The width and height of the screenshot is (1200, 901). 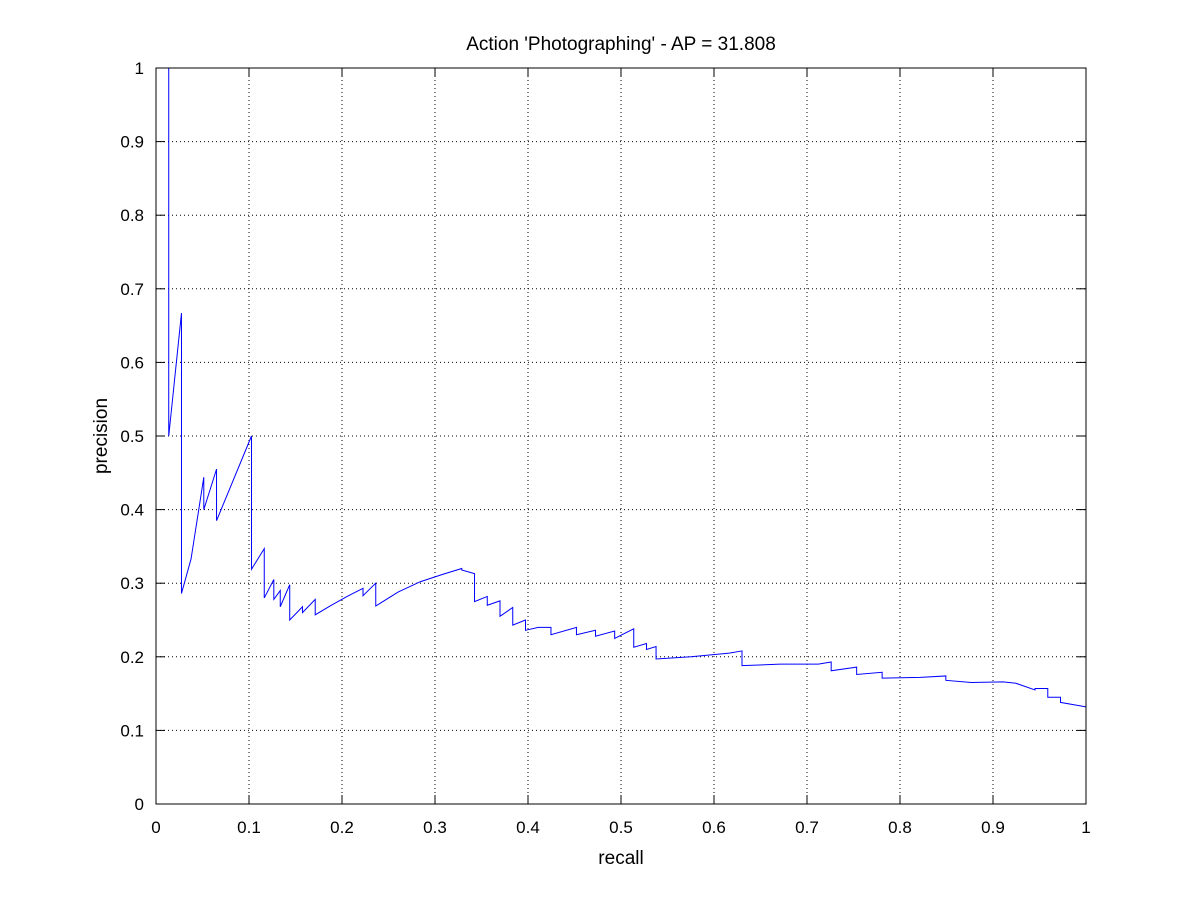 I want to click on y-tick-label: 0.1, so click(x=132, y=730).